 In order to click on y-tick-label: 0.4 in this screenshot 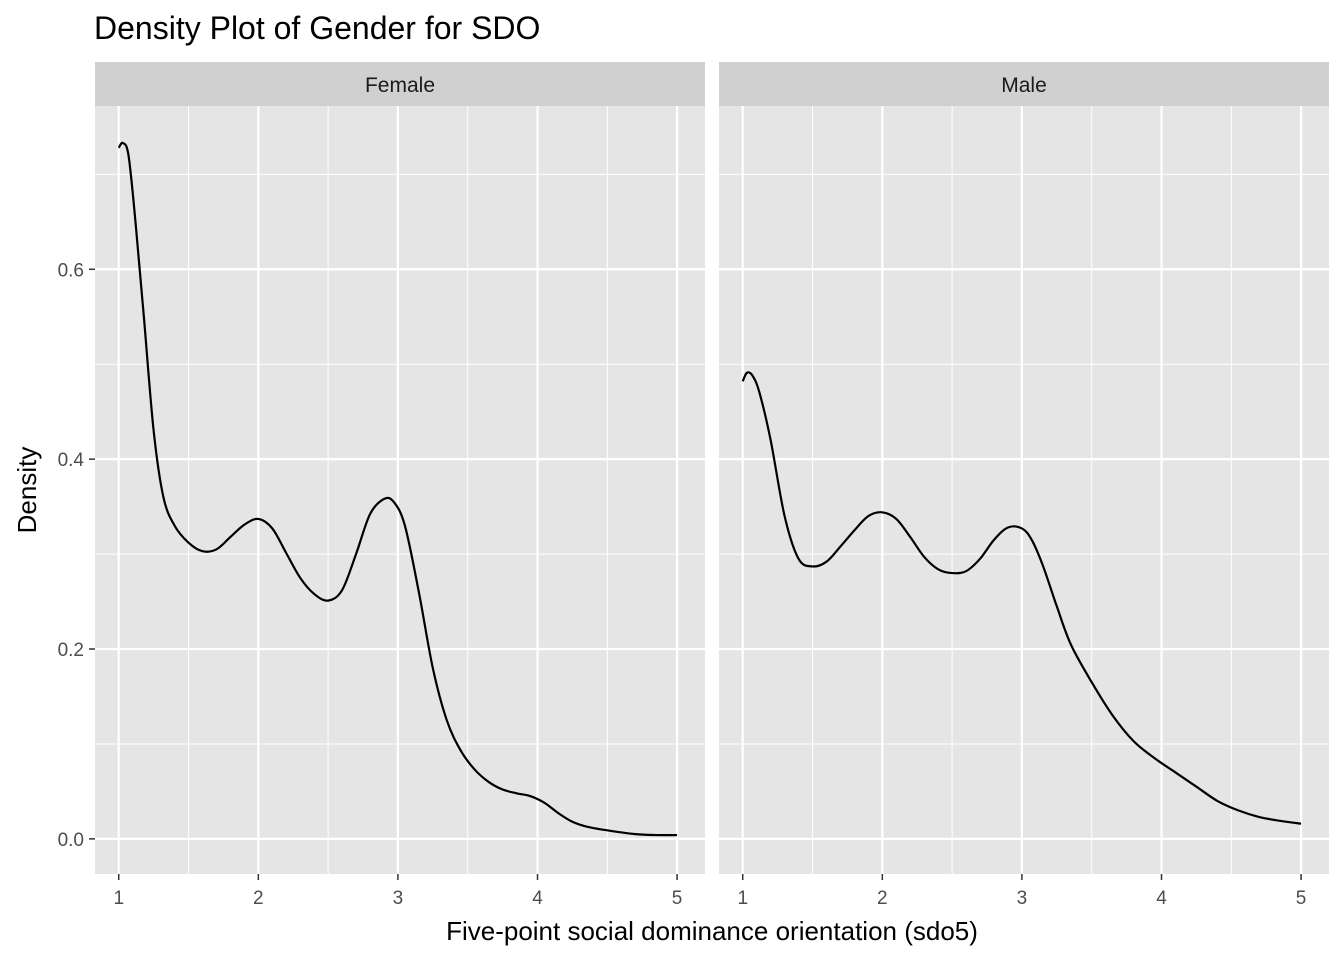, I will do `click(71, 460)`.